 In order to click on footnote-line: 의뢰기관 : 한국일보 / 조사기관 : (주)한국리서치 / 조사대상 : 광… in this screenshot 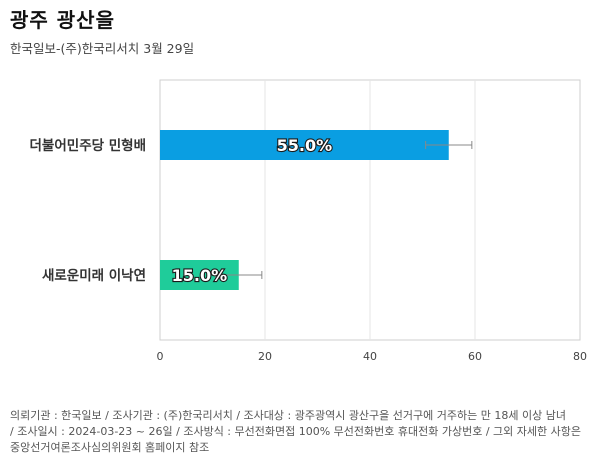, I will do `click(288, 415)`.